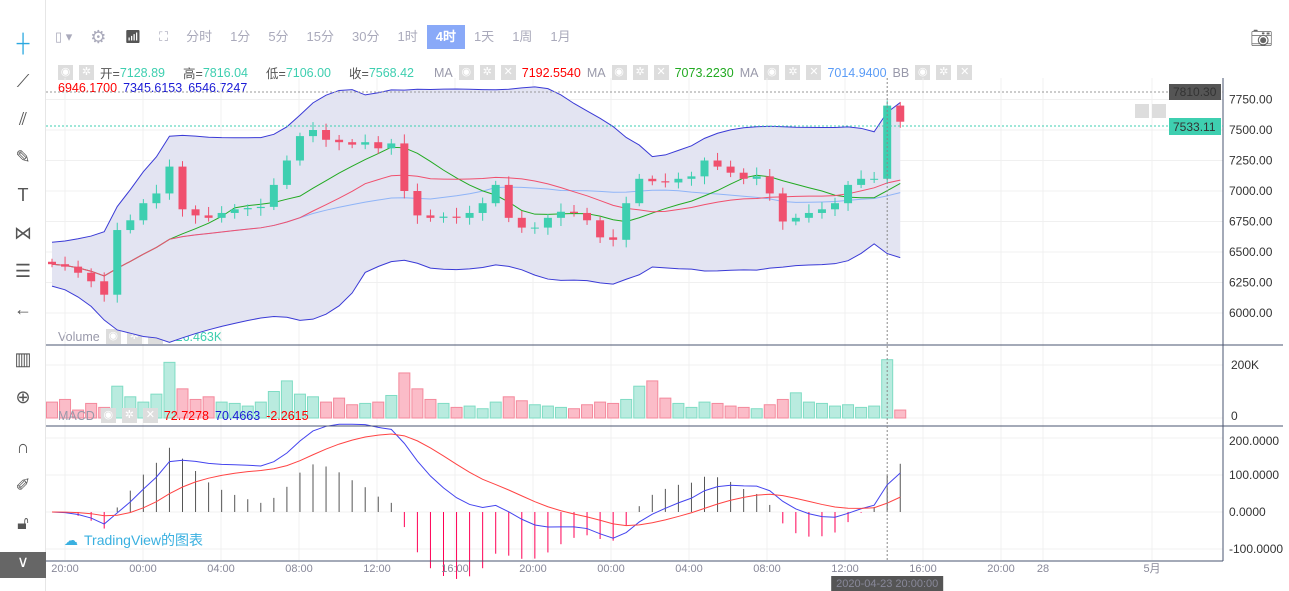  Describe the element at coordinates (560, 36) in the screenshot. I see `interval-9: 1月` at that location.